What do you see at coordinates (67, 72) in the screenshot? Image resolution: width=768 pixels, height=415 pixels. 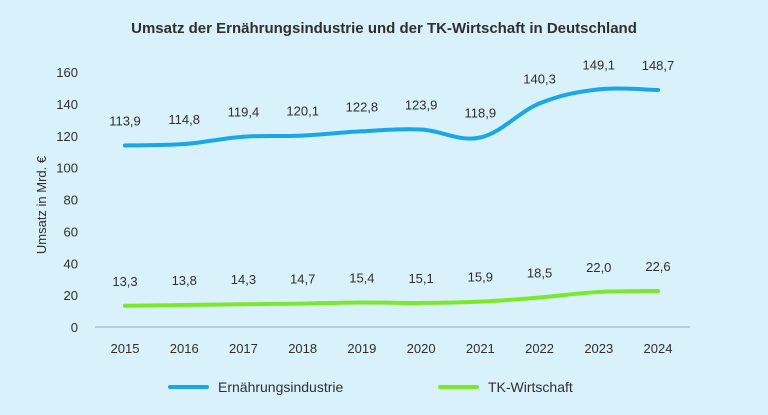 I see `y-tick-label: 160` at bounding box center [67, 72].